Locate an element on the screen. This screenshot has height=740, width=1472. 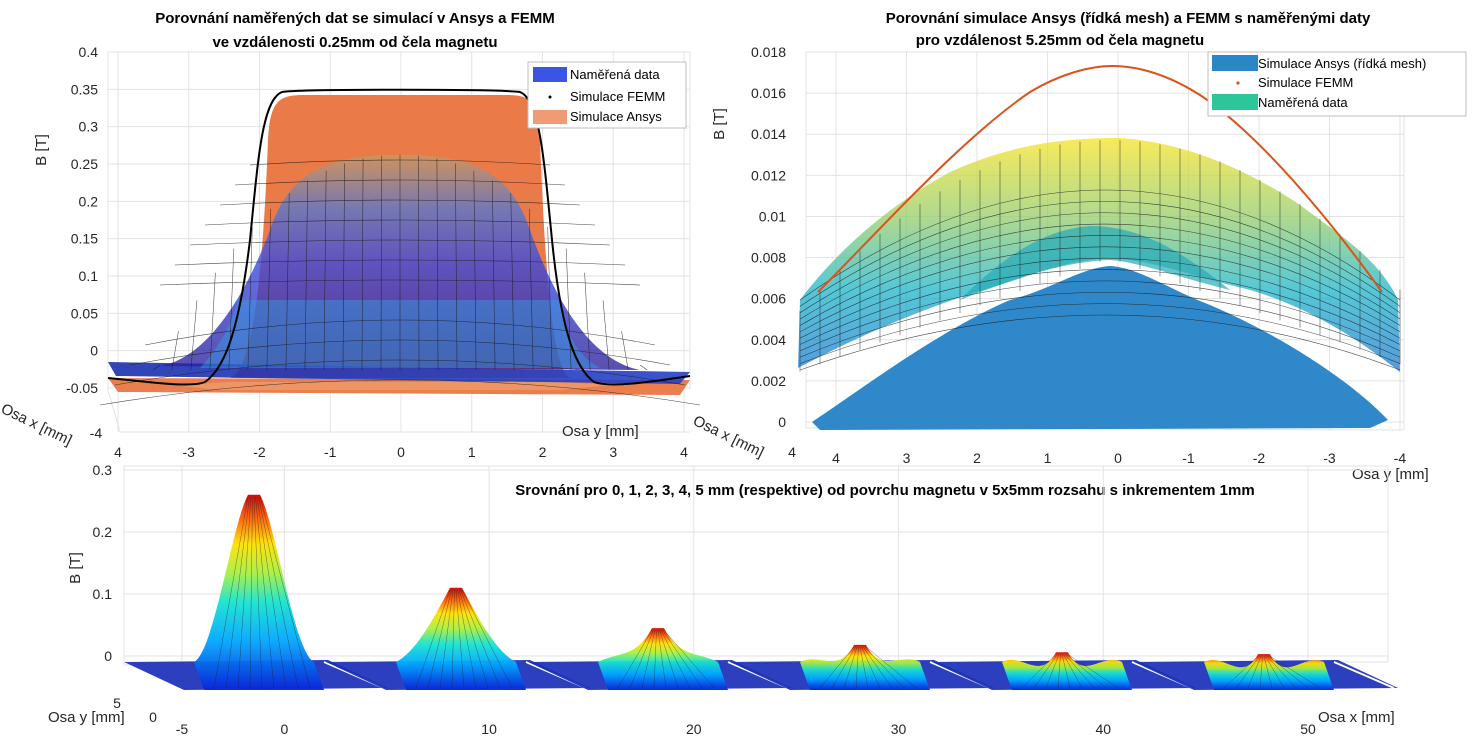
bottom-xtick: 0 is located at coordinates (284, 729).